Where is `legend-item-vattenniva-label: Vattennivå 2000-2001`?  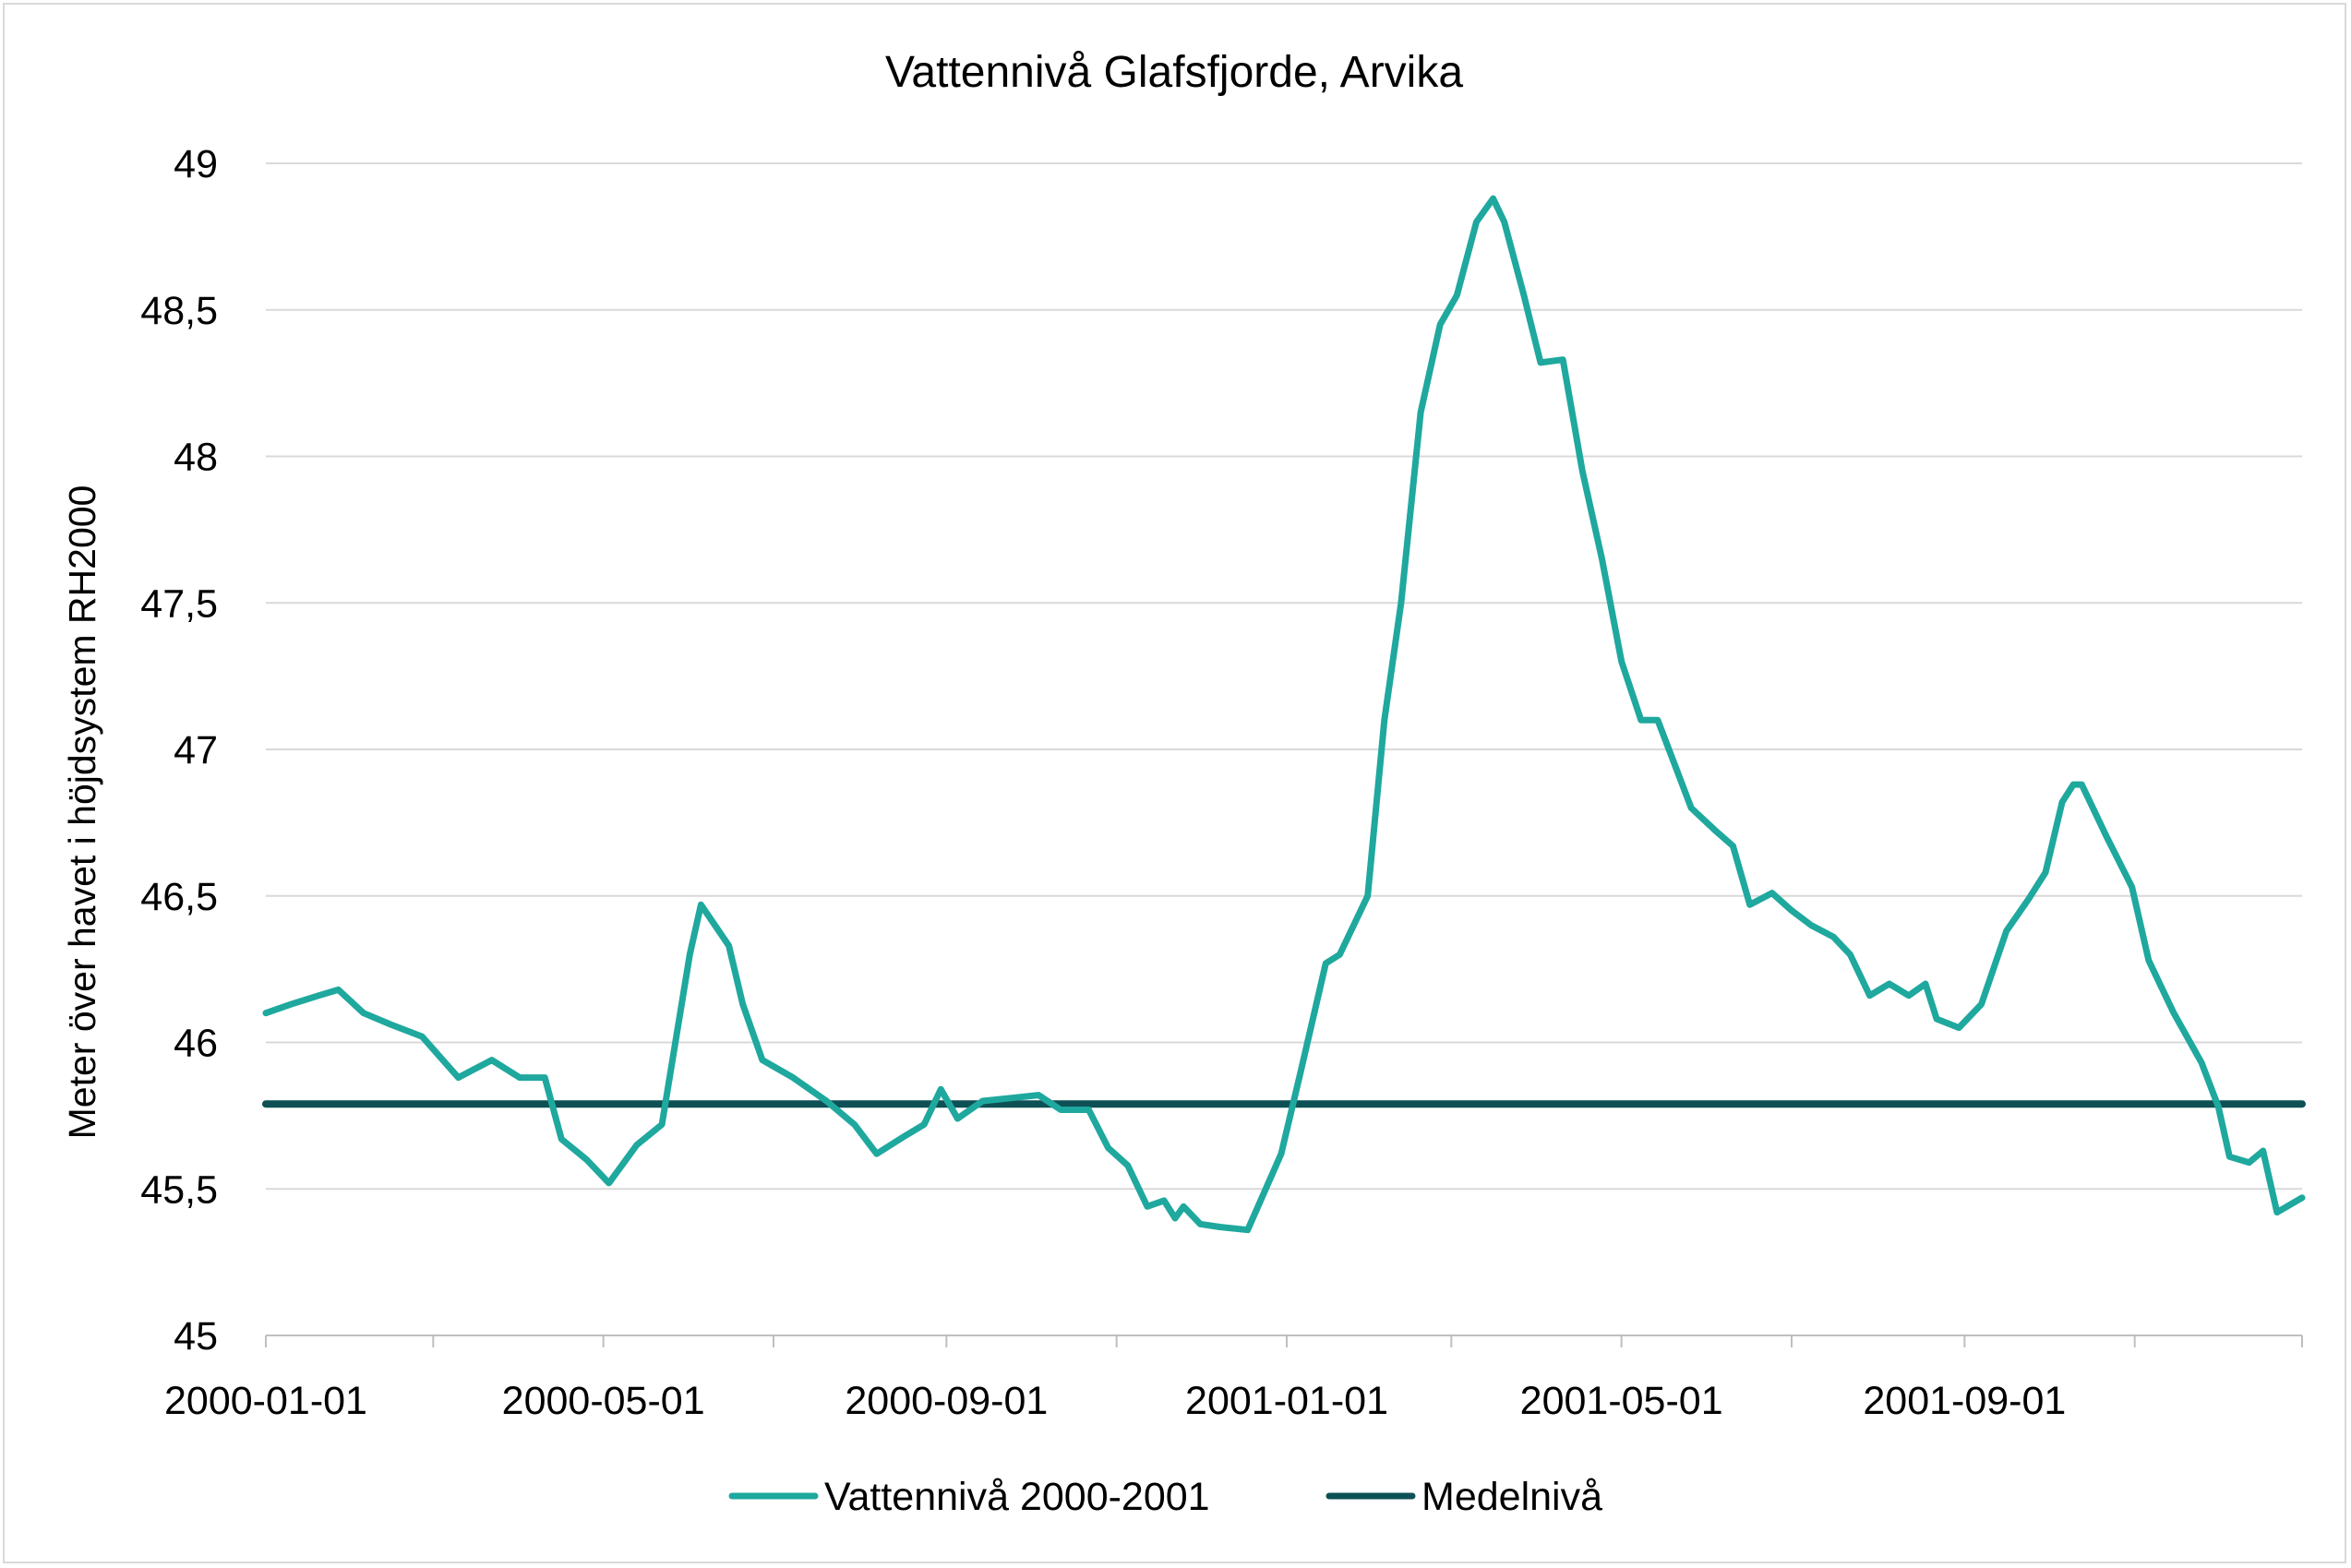 legend-item-vattenniva-label: Vattennivå 2000-2001 is located at coordinates (1017, 1497).